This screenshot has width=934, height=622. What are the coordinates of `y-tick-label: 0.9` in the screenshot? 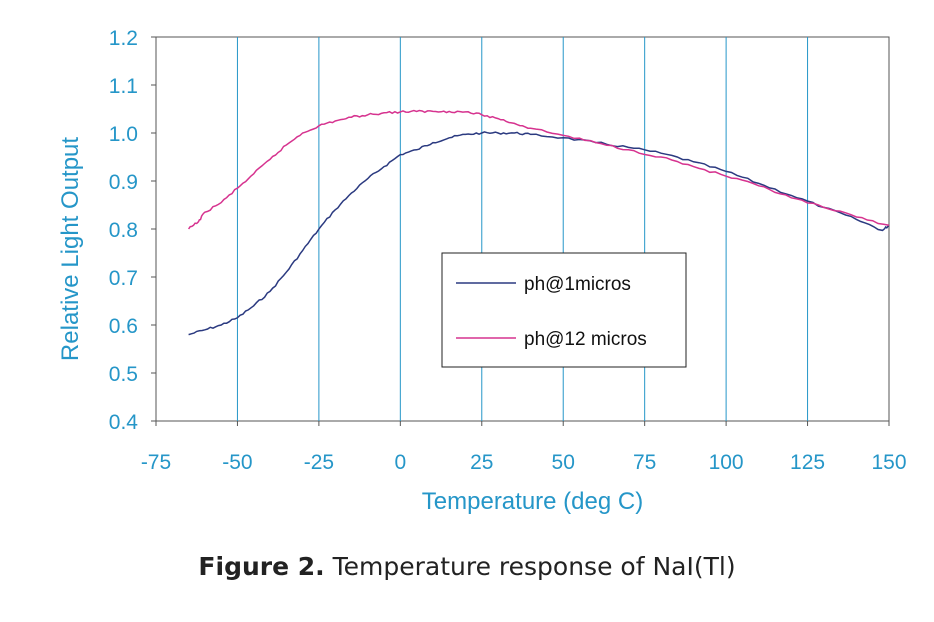 It's located at (123, 182).